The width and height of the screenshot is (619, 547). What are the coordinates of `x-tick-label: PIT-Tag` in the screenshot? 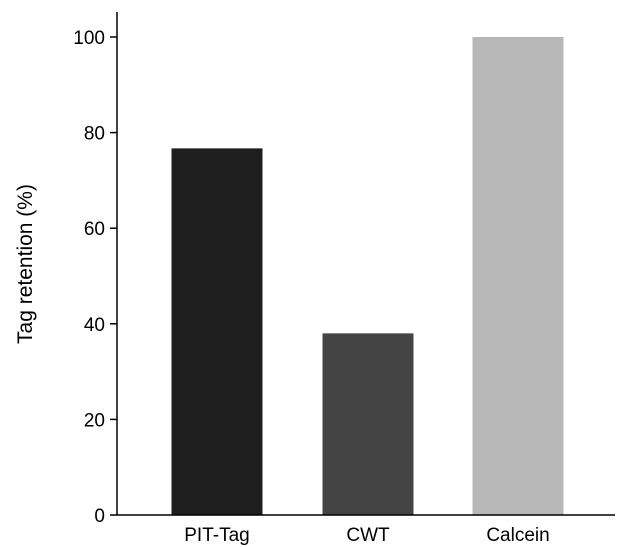 It's located at (216, 535).